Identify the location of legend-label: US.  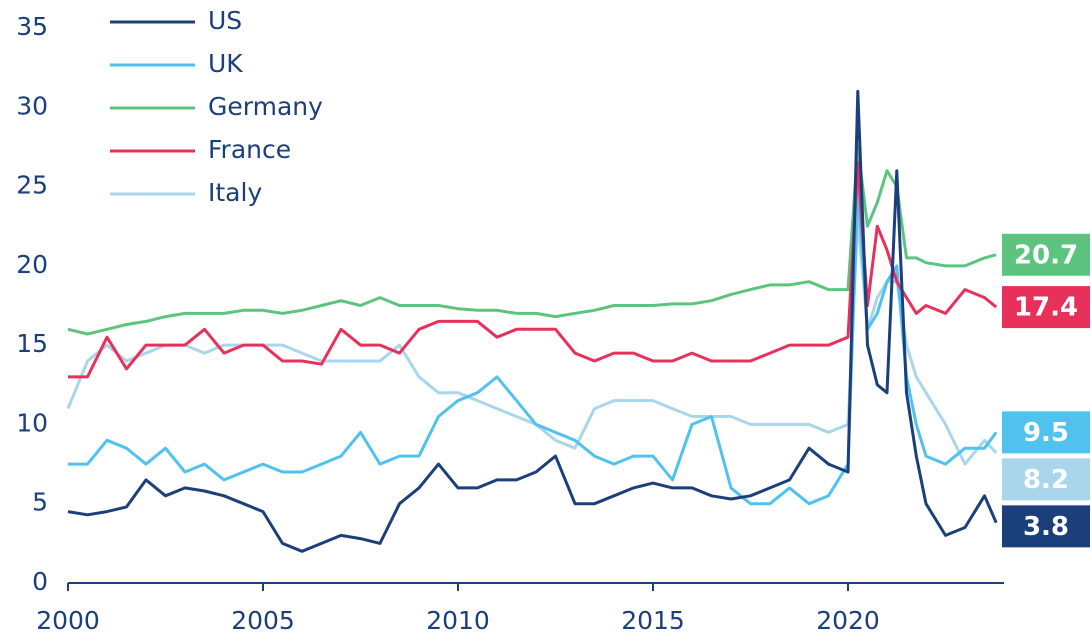
(225, 20).